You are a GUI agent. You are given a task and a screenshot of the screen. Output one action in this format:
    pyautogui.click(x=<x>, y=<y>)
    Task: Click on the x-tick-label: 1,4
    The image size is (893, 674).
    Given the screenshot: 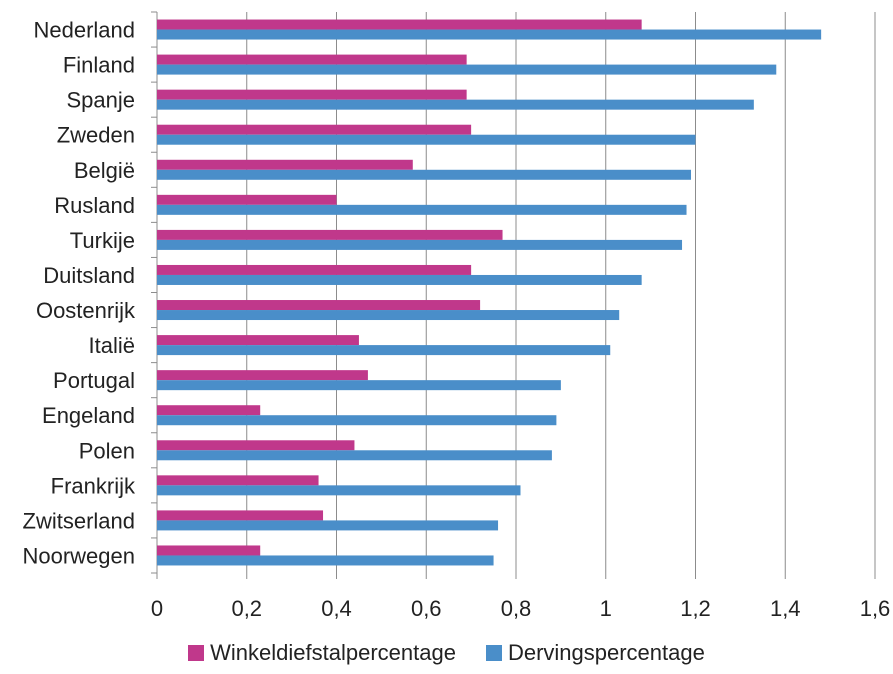 What is the action you would take?
    pyautogui.click(x=785, y=608)
    